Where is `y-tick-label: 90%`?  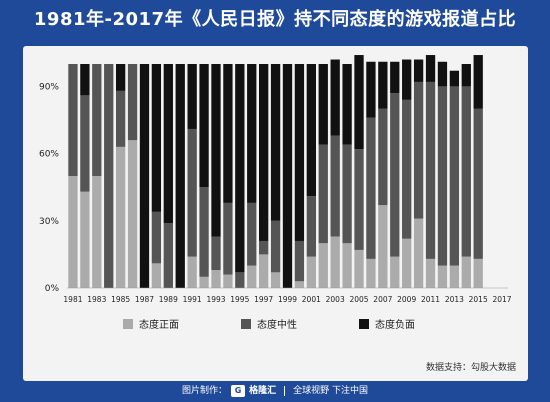
y-tick-label: 90% is located at coordinates (49, 87).